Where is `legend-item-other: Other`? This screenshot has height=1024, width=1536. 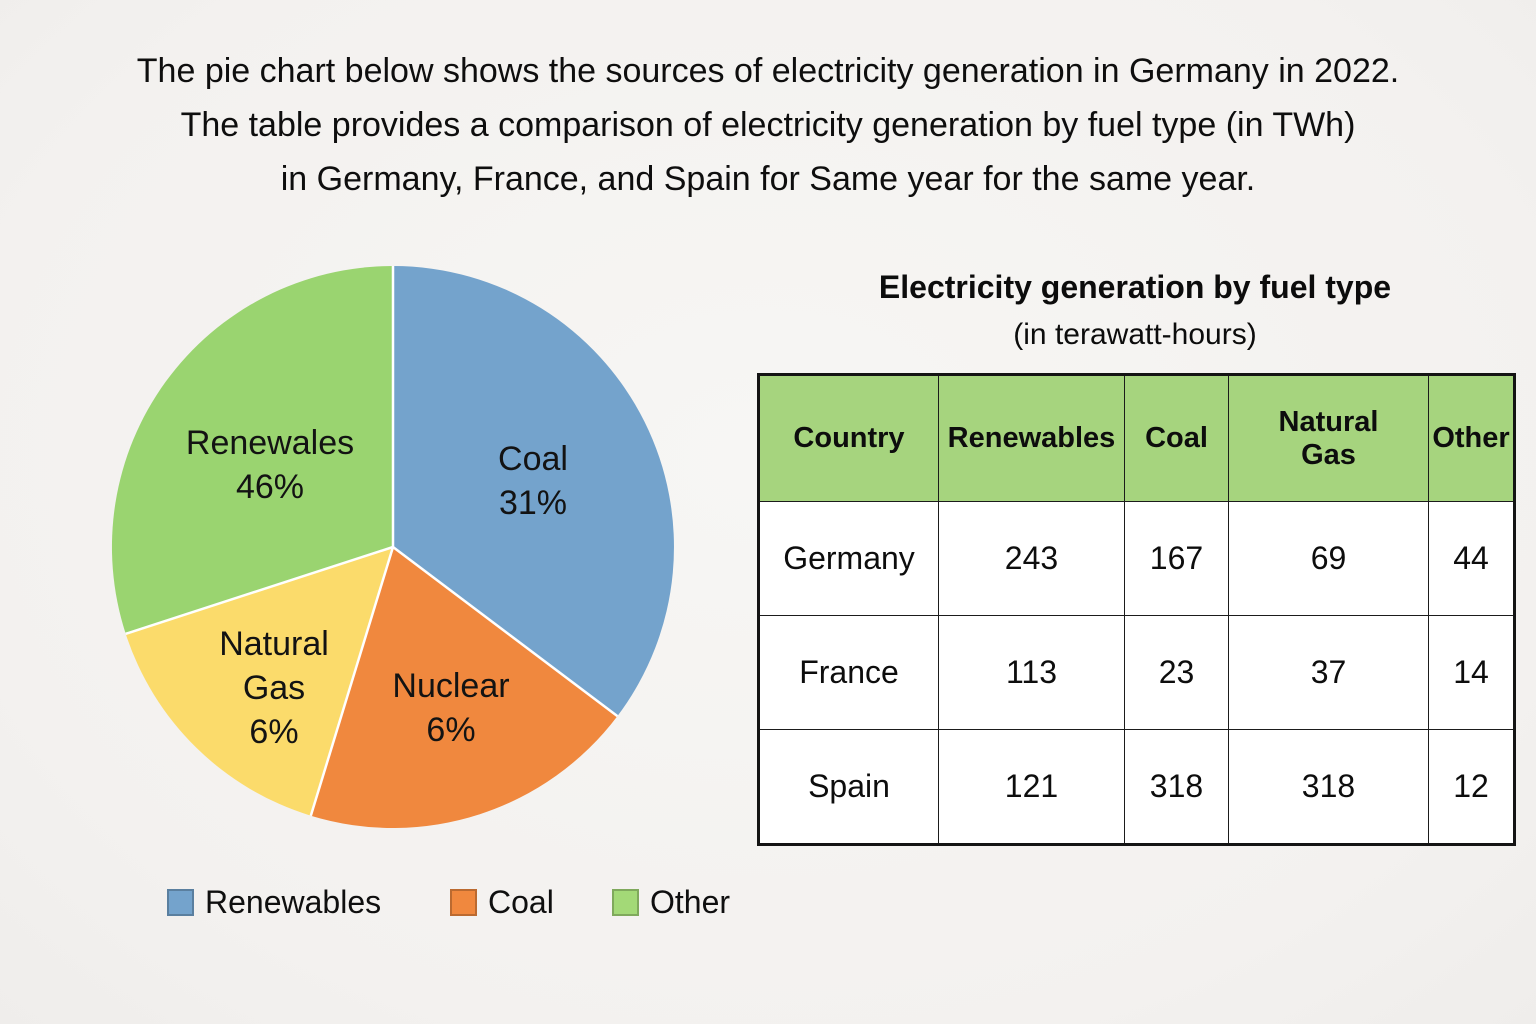
legend-item-other: Other is located at coordinates (671, 902).